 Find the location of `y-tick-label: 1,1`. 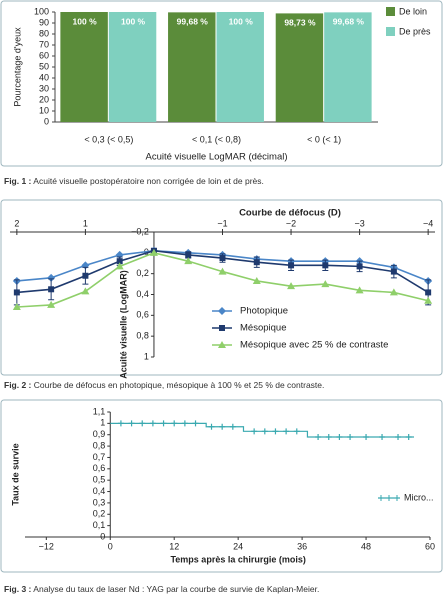

y-tick-label: 1,1 is located at coordinates (99, 411).